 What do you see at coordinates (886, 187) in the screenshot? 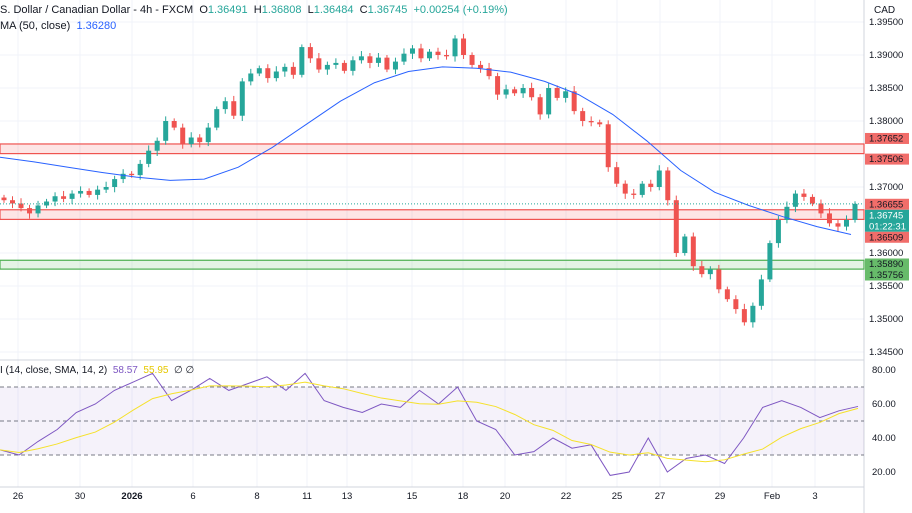
I see `price-tick-label: 1.37000` at bounding box center [886, 187].